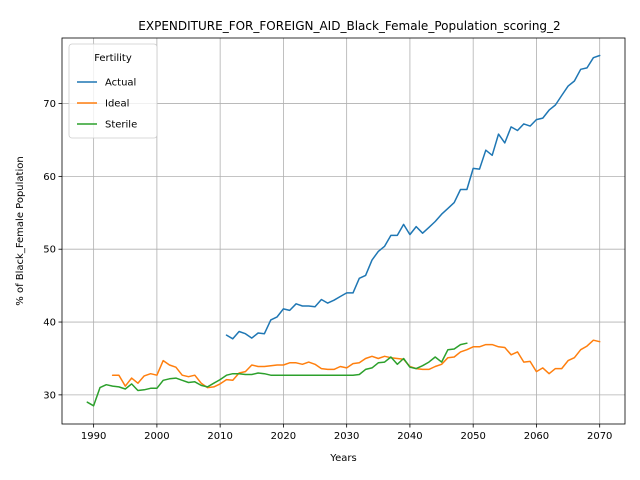 This screenshot has width=640, height=480. Describe the element at coordinates (283, 436) in the screenshot. I see `x-tick-label: 2020` at that location.